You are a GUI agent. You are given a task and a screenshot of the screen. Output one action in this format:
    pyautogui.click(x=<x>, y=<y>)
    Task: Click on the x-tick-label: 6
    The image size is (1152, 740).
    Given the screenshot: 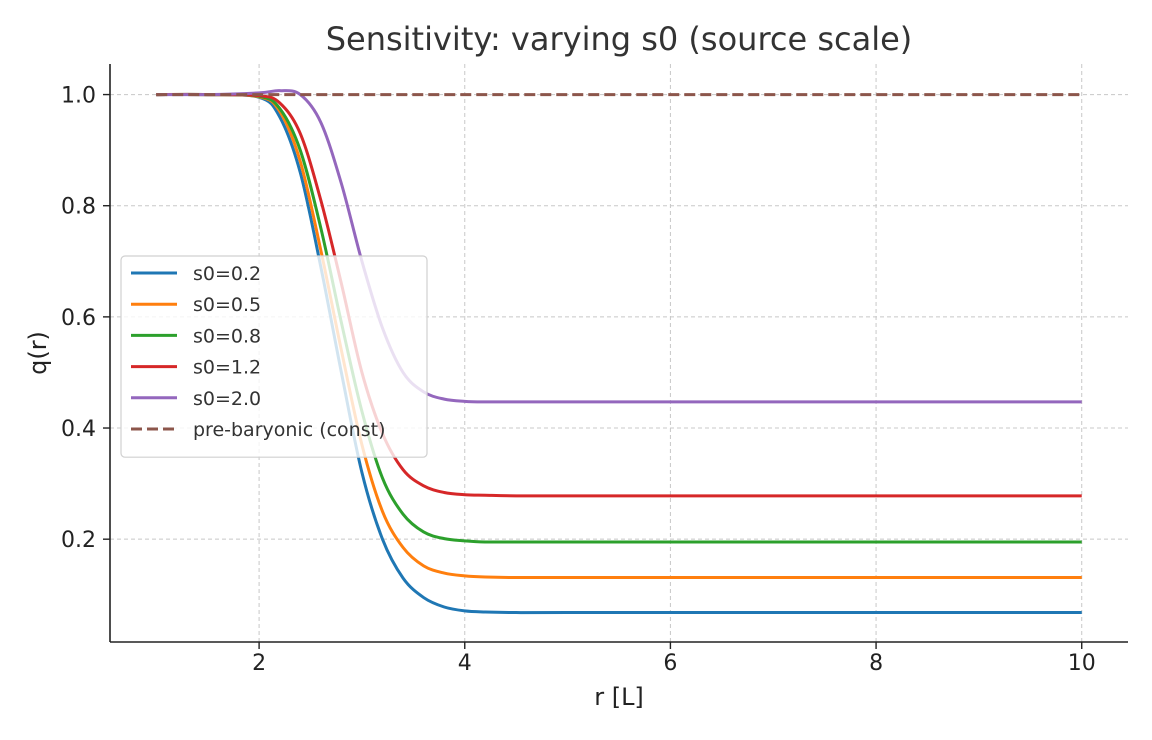 What is the action you would take?
    pyautogui.click(x=670, y=663)
    